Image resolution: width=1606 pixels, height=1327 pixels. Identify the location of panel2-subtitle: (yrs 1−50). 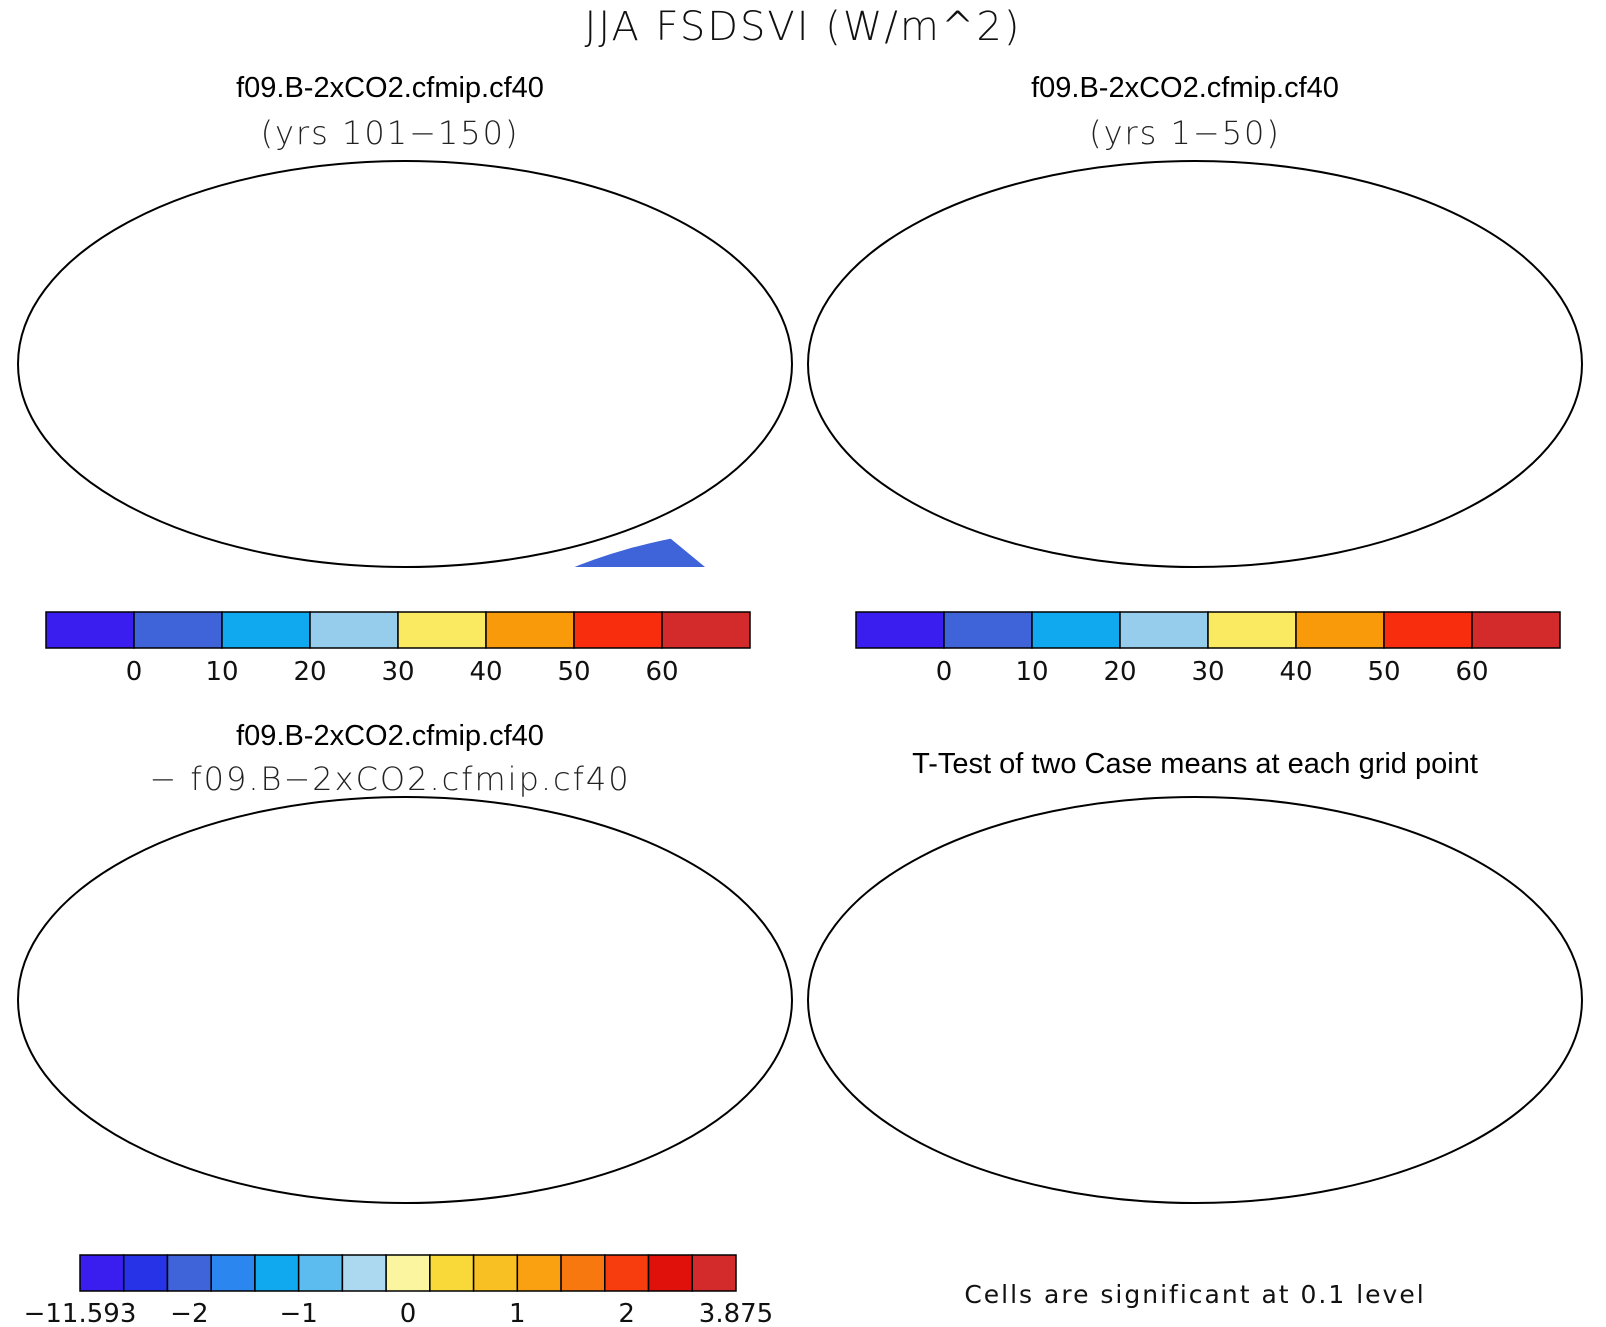
(1185, 133).